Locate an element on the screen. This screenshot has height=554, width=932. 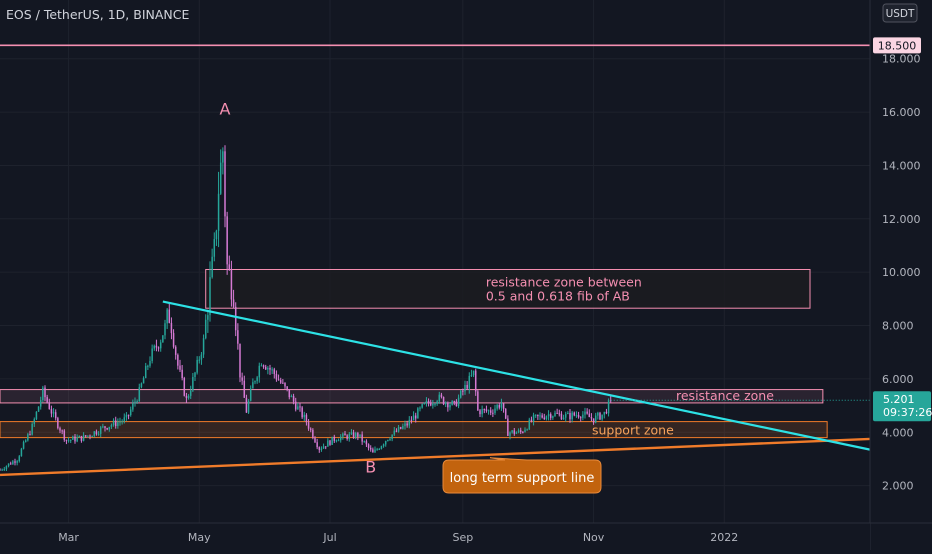
price-tick-label: 16.000 is located at coordinates (901, 112).